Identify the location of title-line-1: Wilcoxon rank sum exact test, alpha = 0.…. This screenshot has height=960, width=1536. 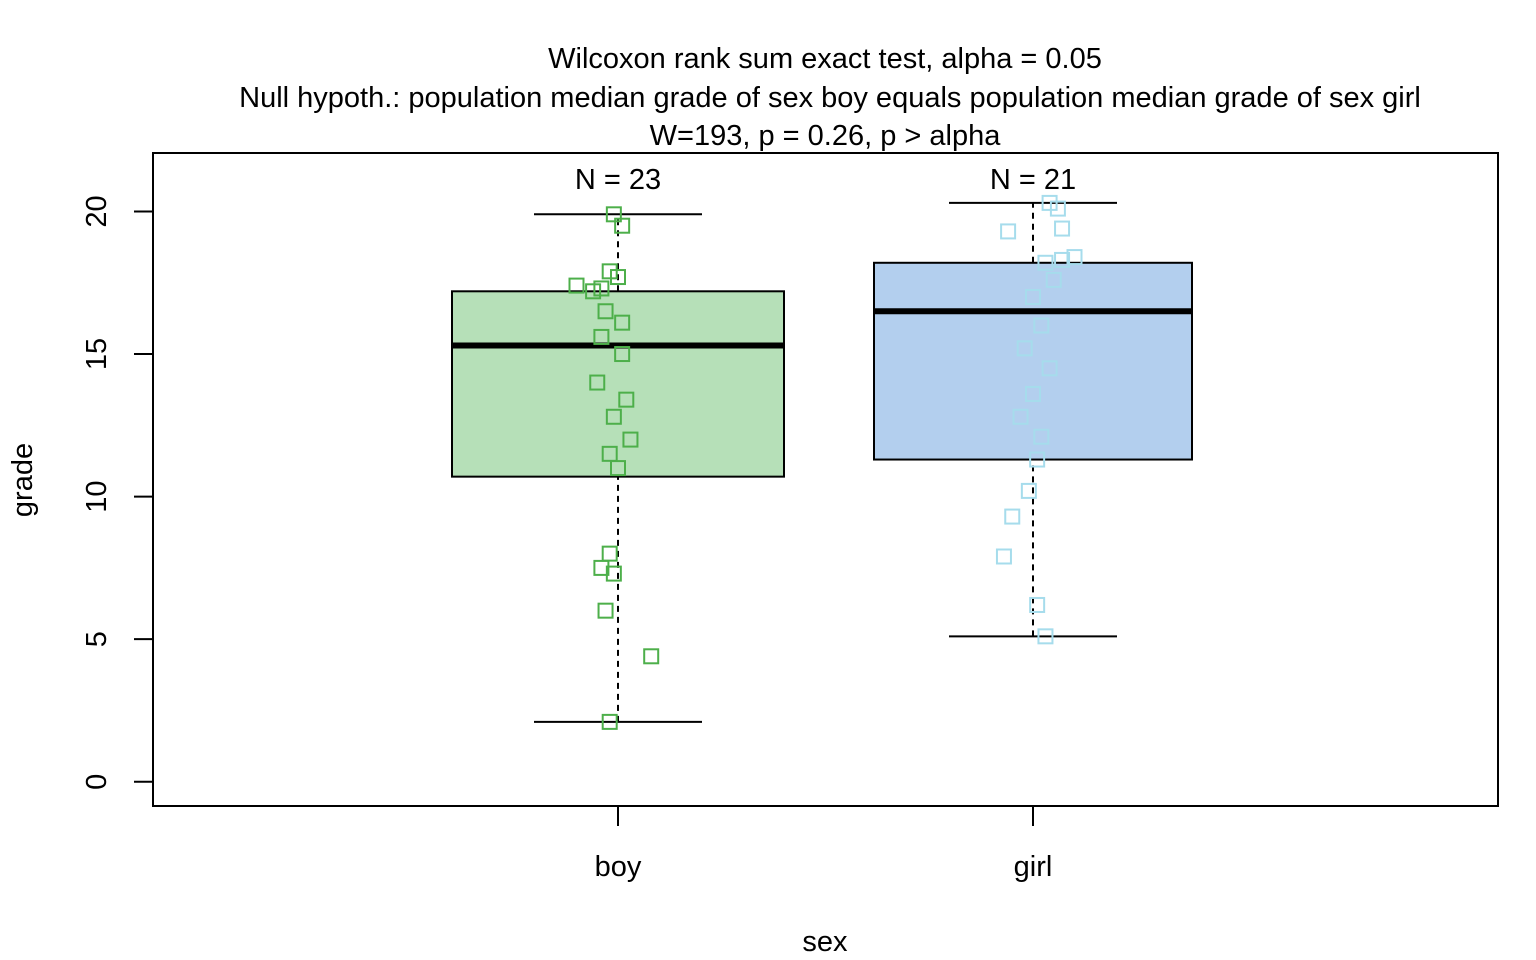
(825, 59).